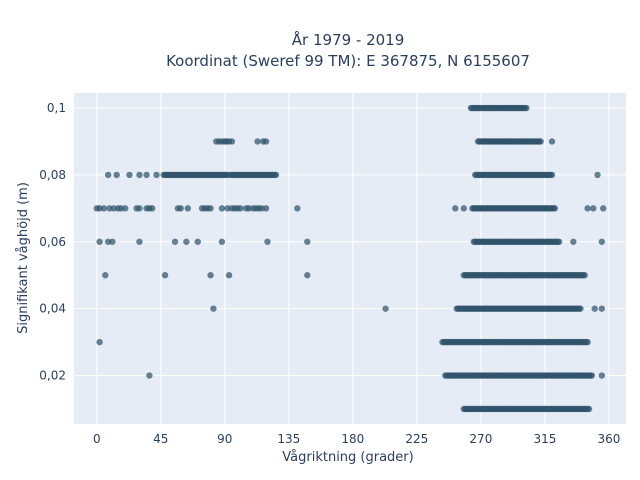  I want to click on y-axis-label: Signifikant våghöjd (m), so click(23, 258).